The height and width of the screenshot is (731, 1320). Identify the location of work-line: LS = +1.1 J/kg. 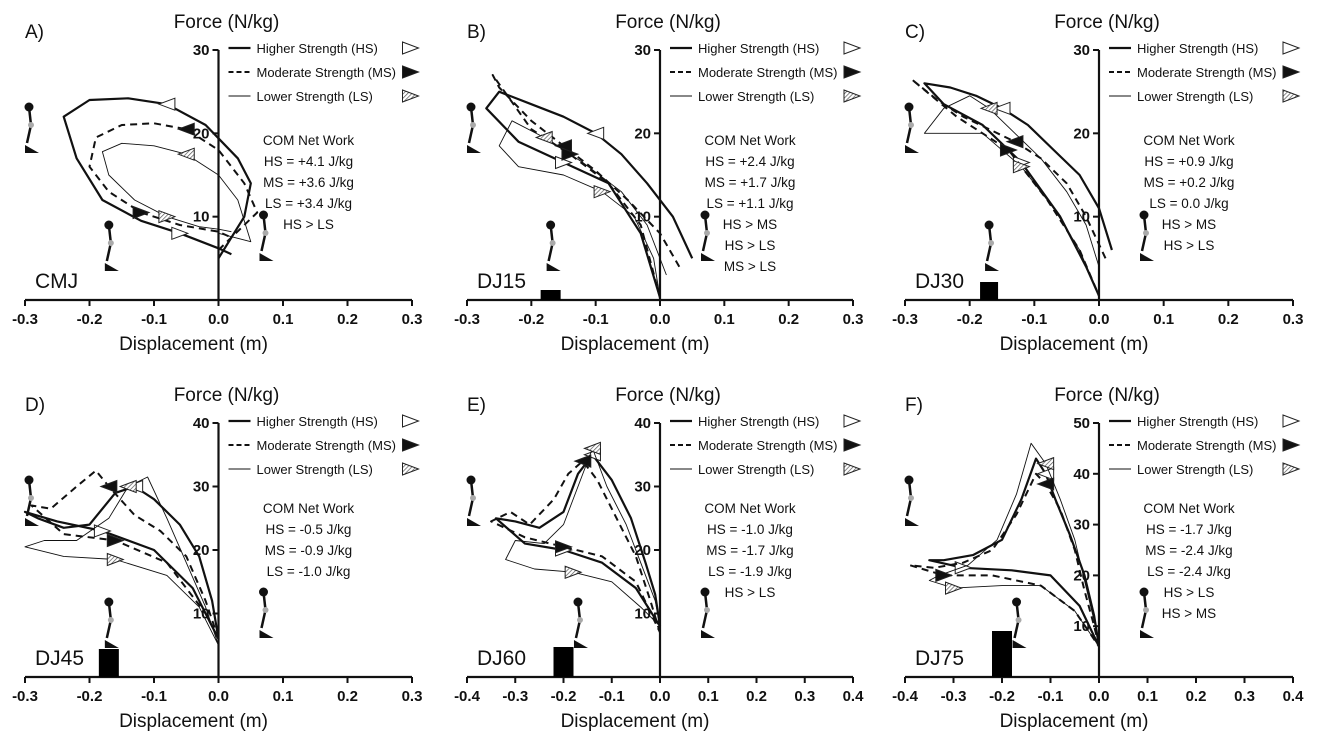
(749, 203).